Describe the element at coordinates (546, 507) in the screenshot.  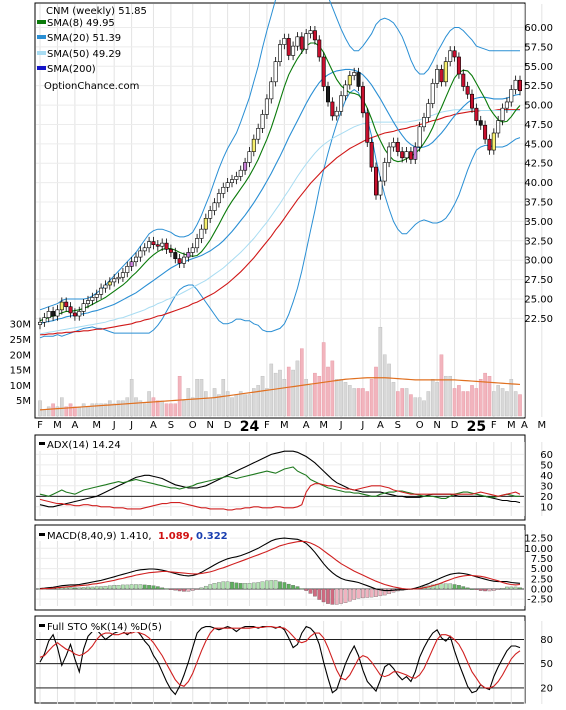
I see `panel-y-tick: 10` at that location.